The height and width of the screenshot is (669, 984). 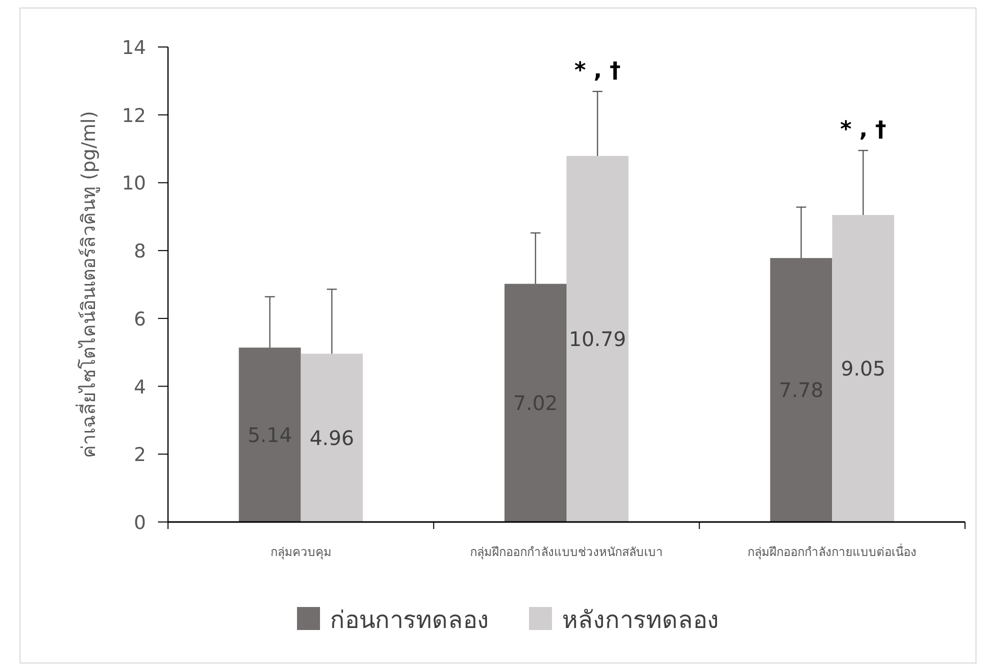 What do you see at coordinates (332, 438) in the screenshot?
I see `data-label: 4.96` at bounding box center [332, 438].